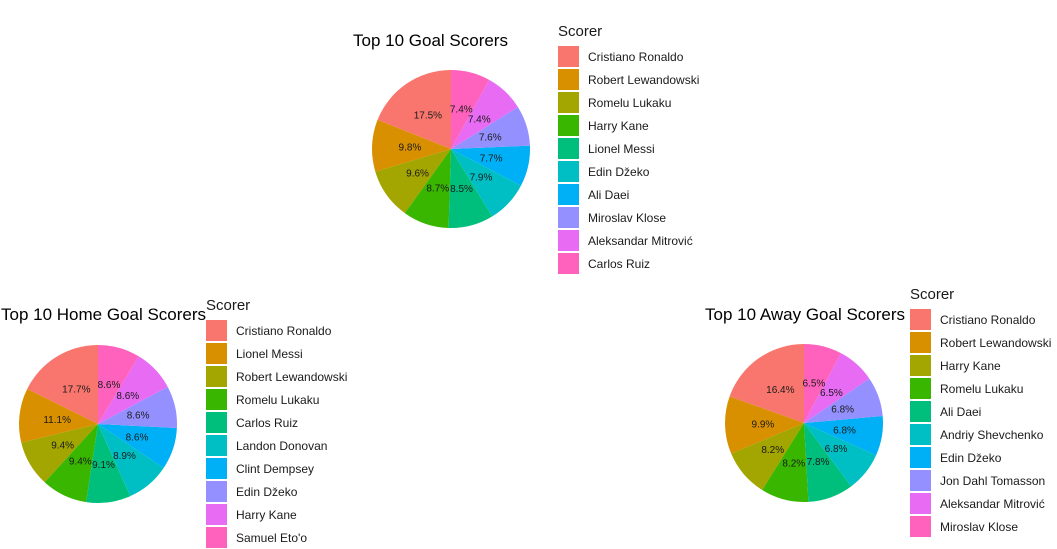  Describe the element at coordinates (417, 173) in the screenshot. I see `slice-label: 9.6%` at that location.